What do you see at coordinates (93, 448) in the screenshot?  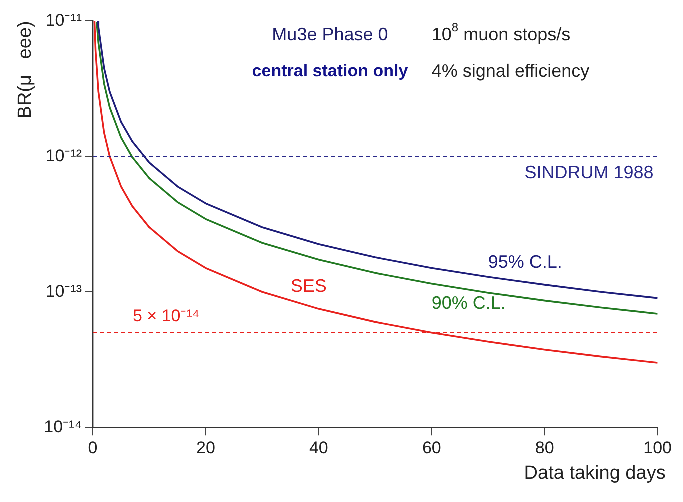 I see `x-tick-label: 0` at bounding box center [93, 448].